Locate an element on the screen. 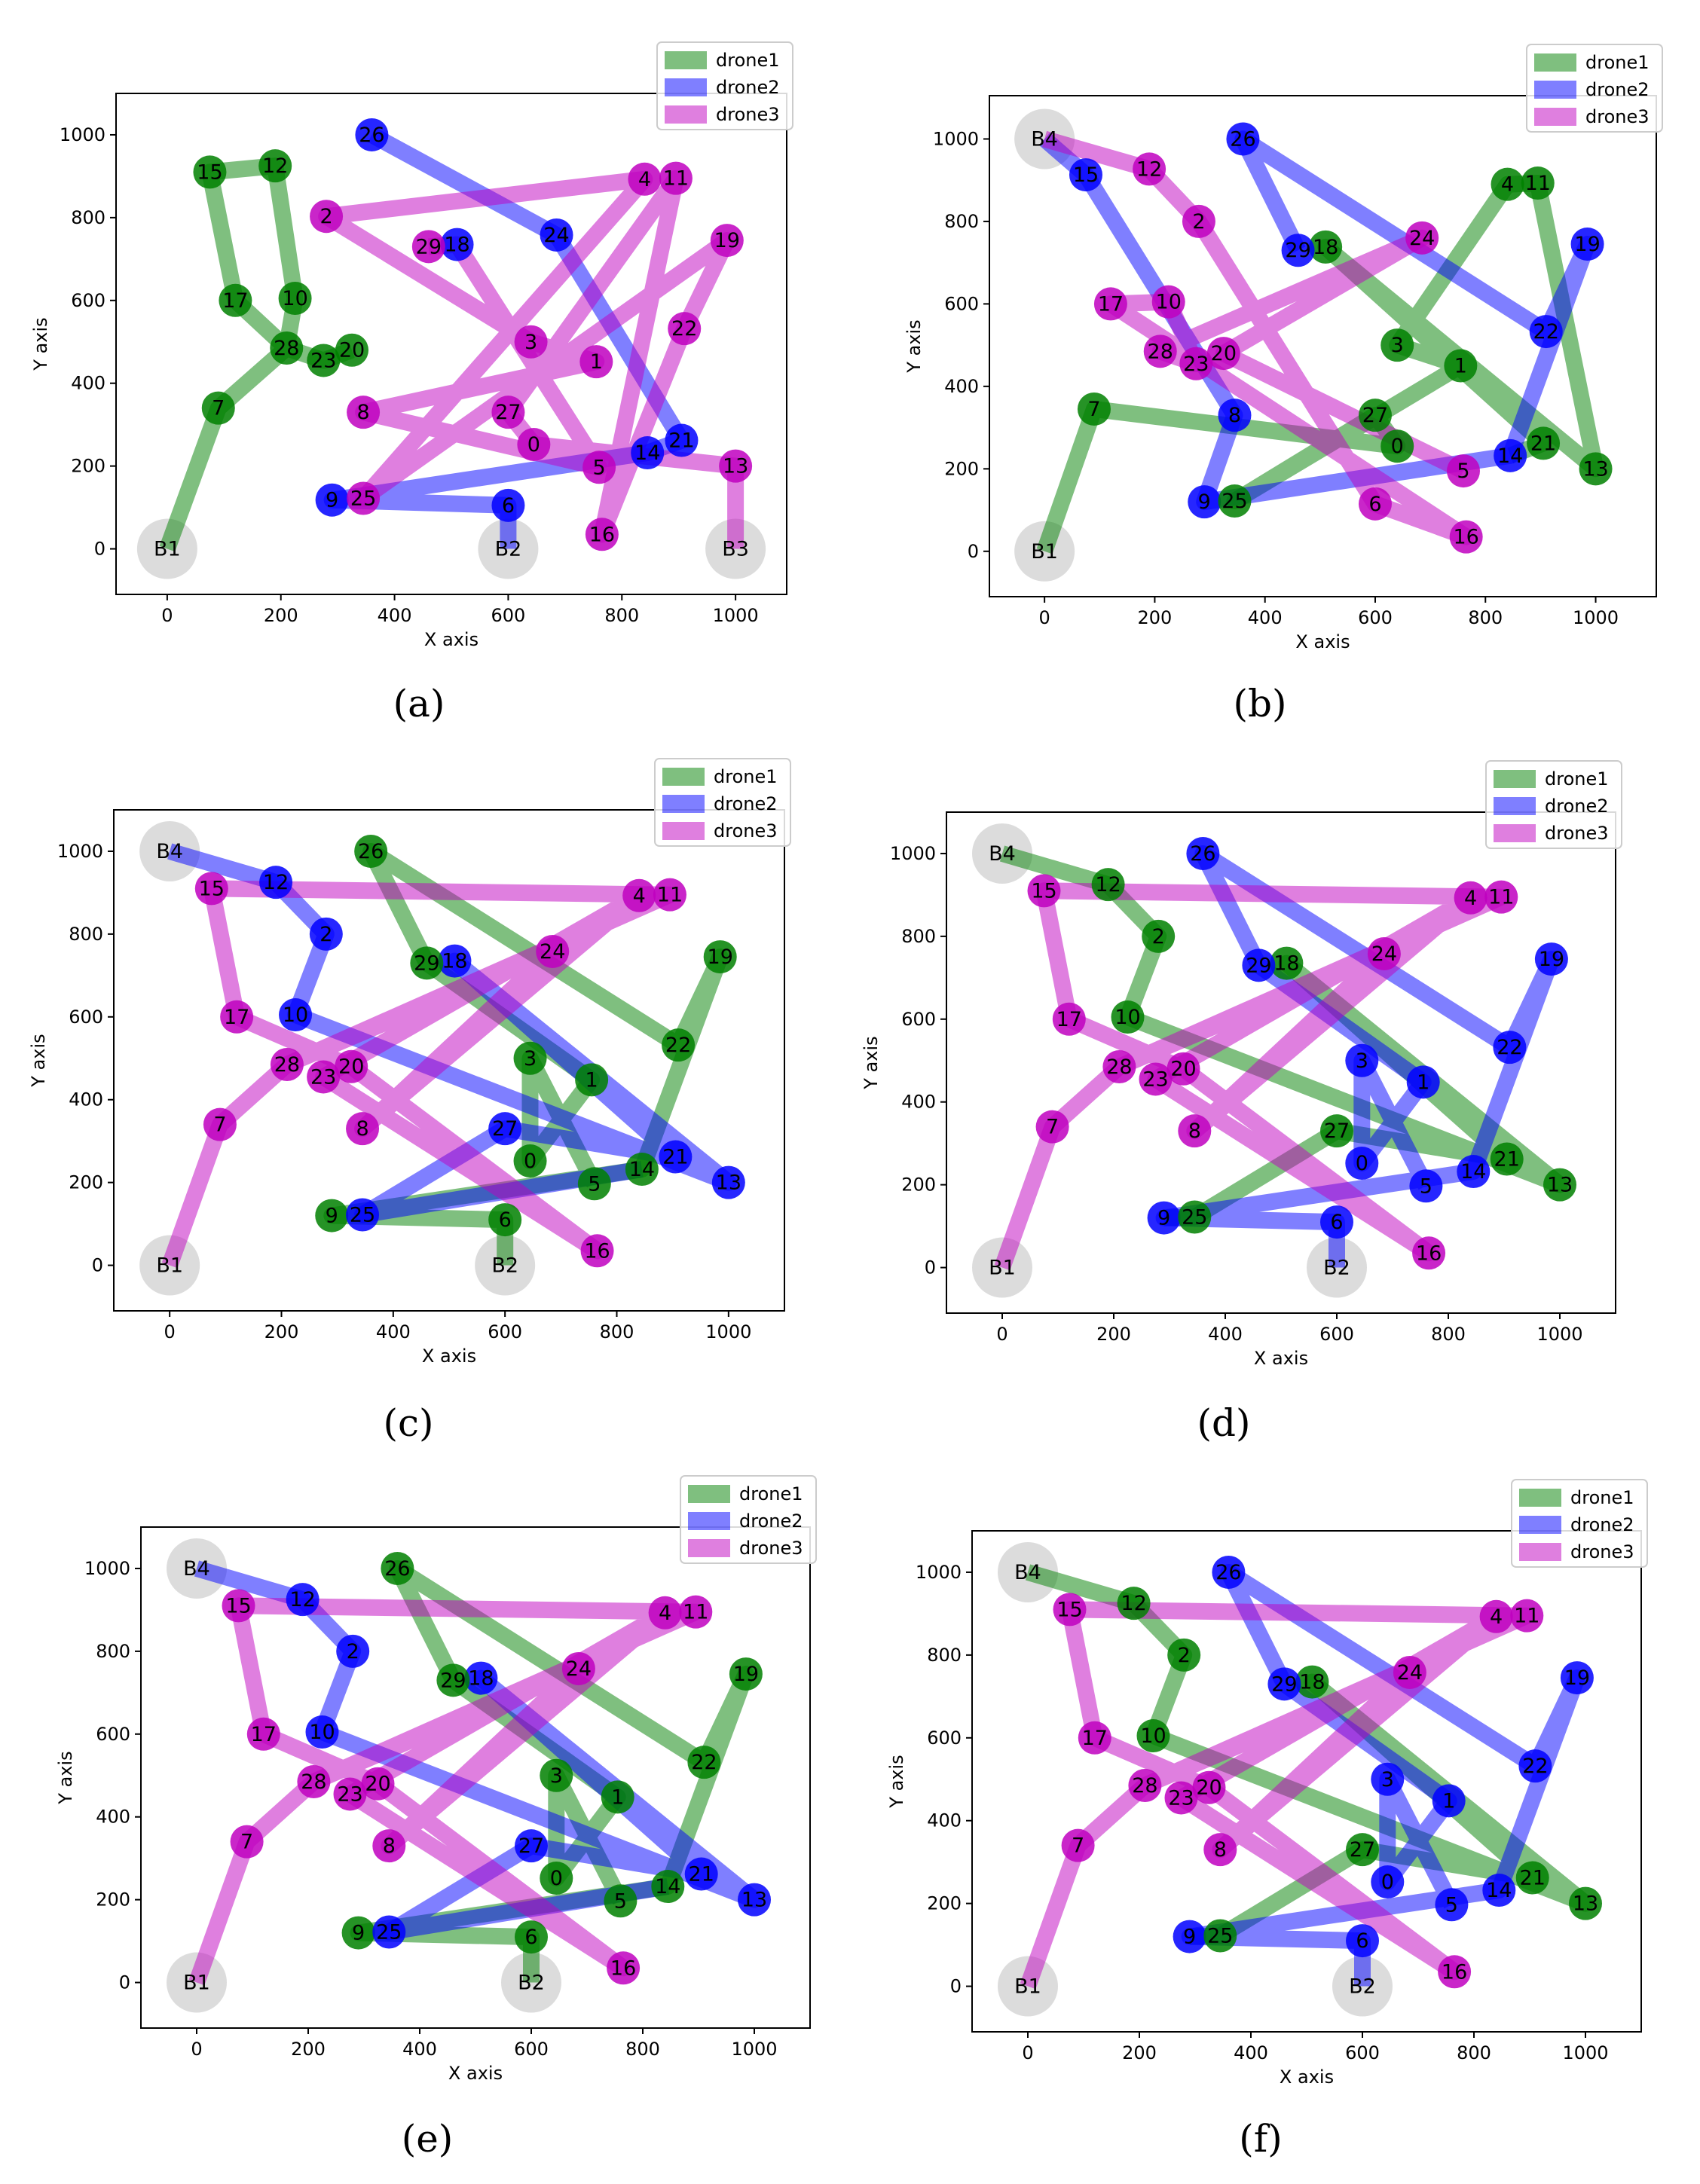  node-label: 27 is located at coordinates (505, 1129).